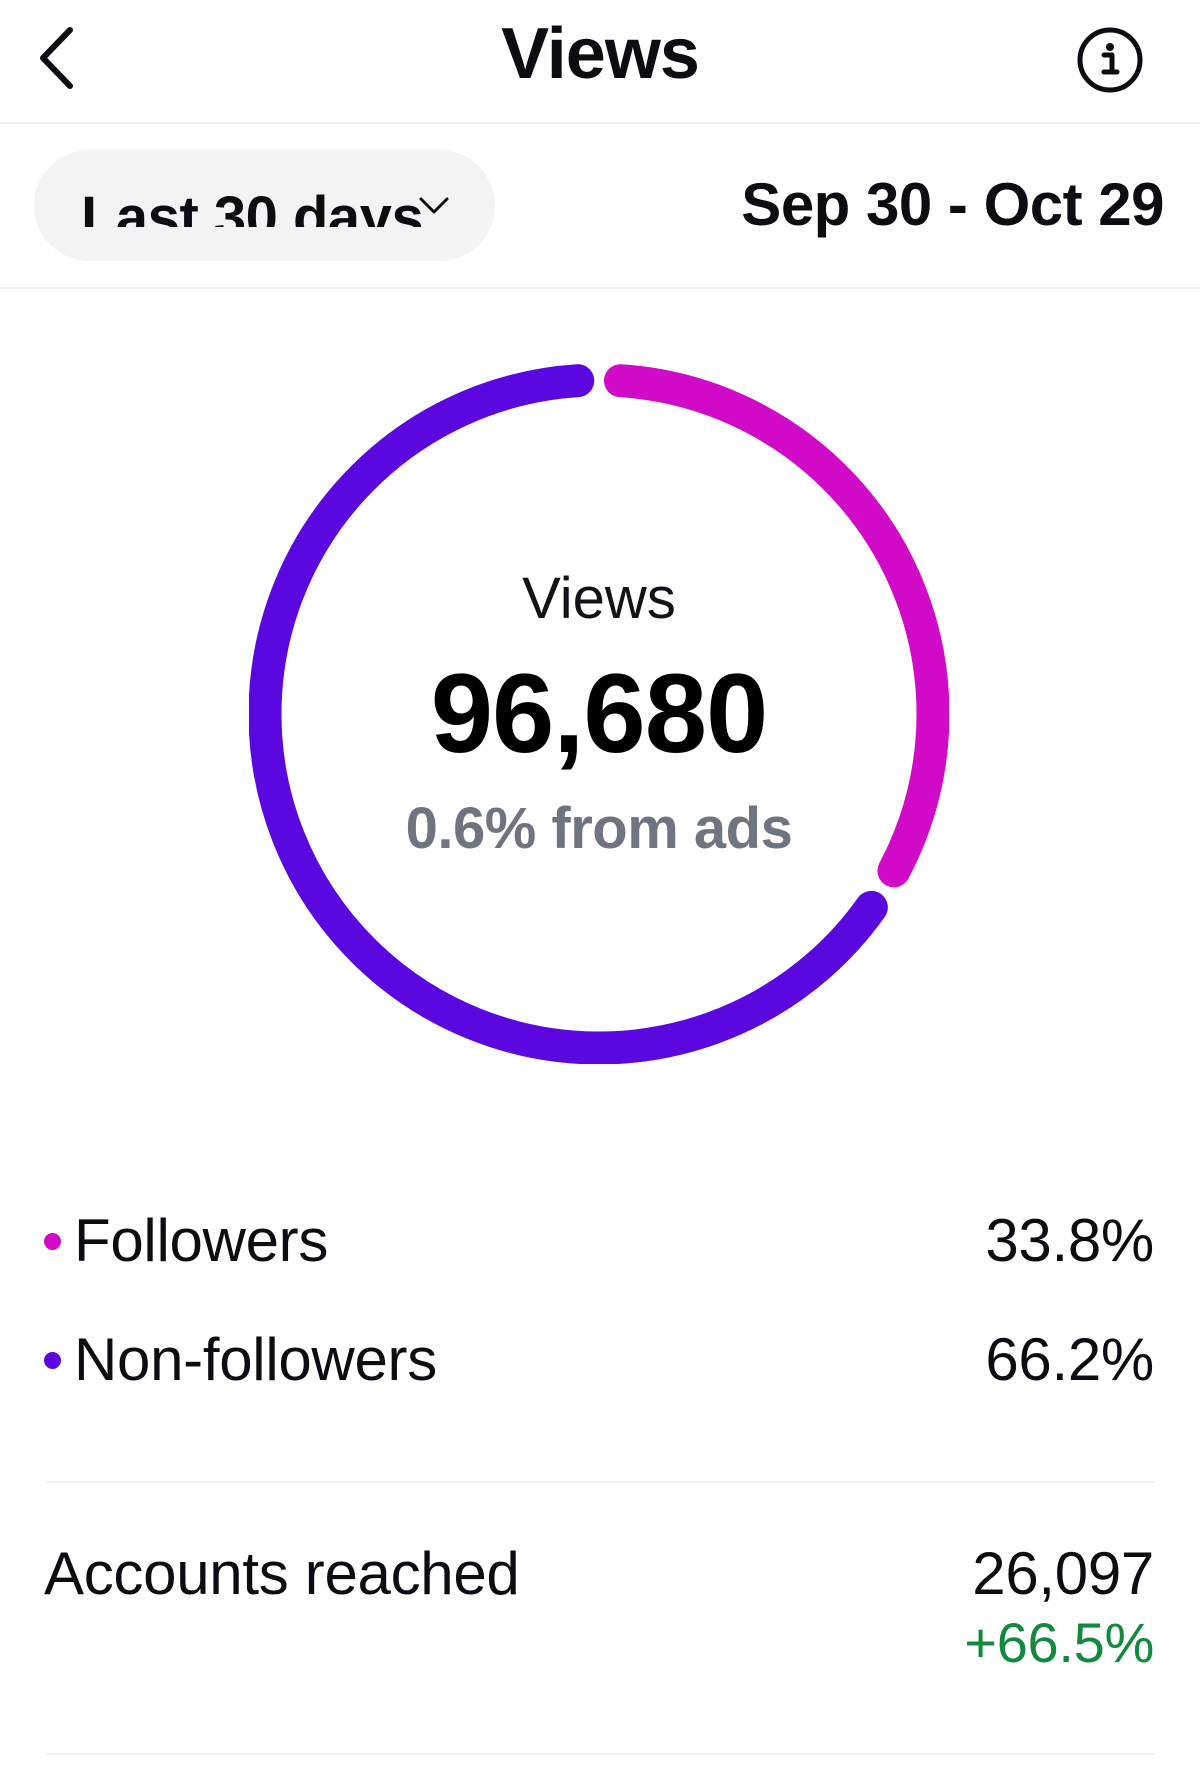 This screenshot has height=1774, width=1200. What do you see at coordinates (1069, 1240) in the screenshot?
I see `legend-value: 33.8%` at bounding box center [1069, 1240].